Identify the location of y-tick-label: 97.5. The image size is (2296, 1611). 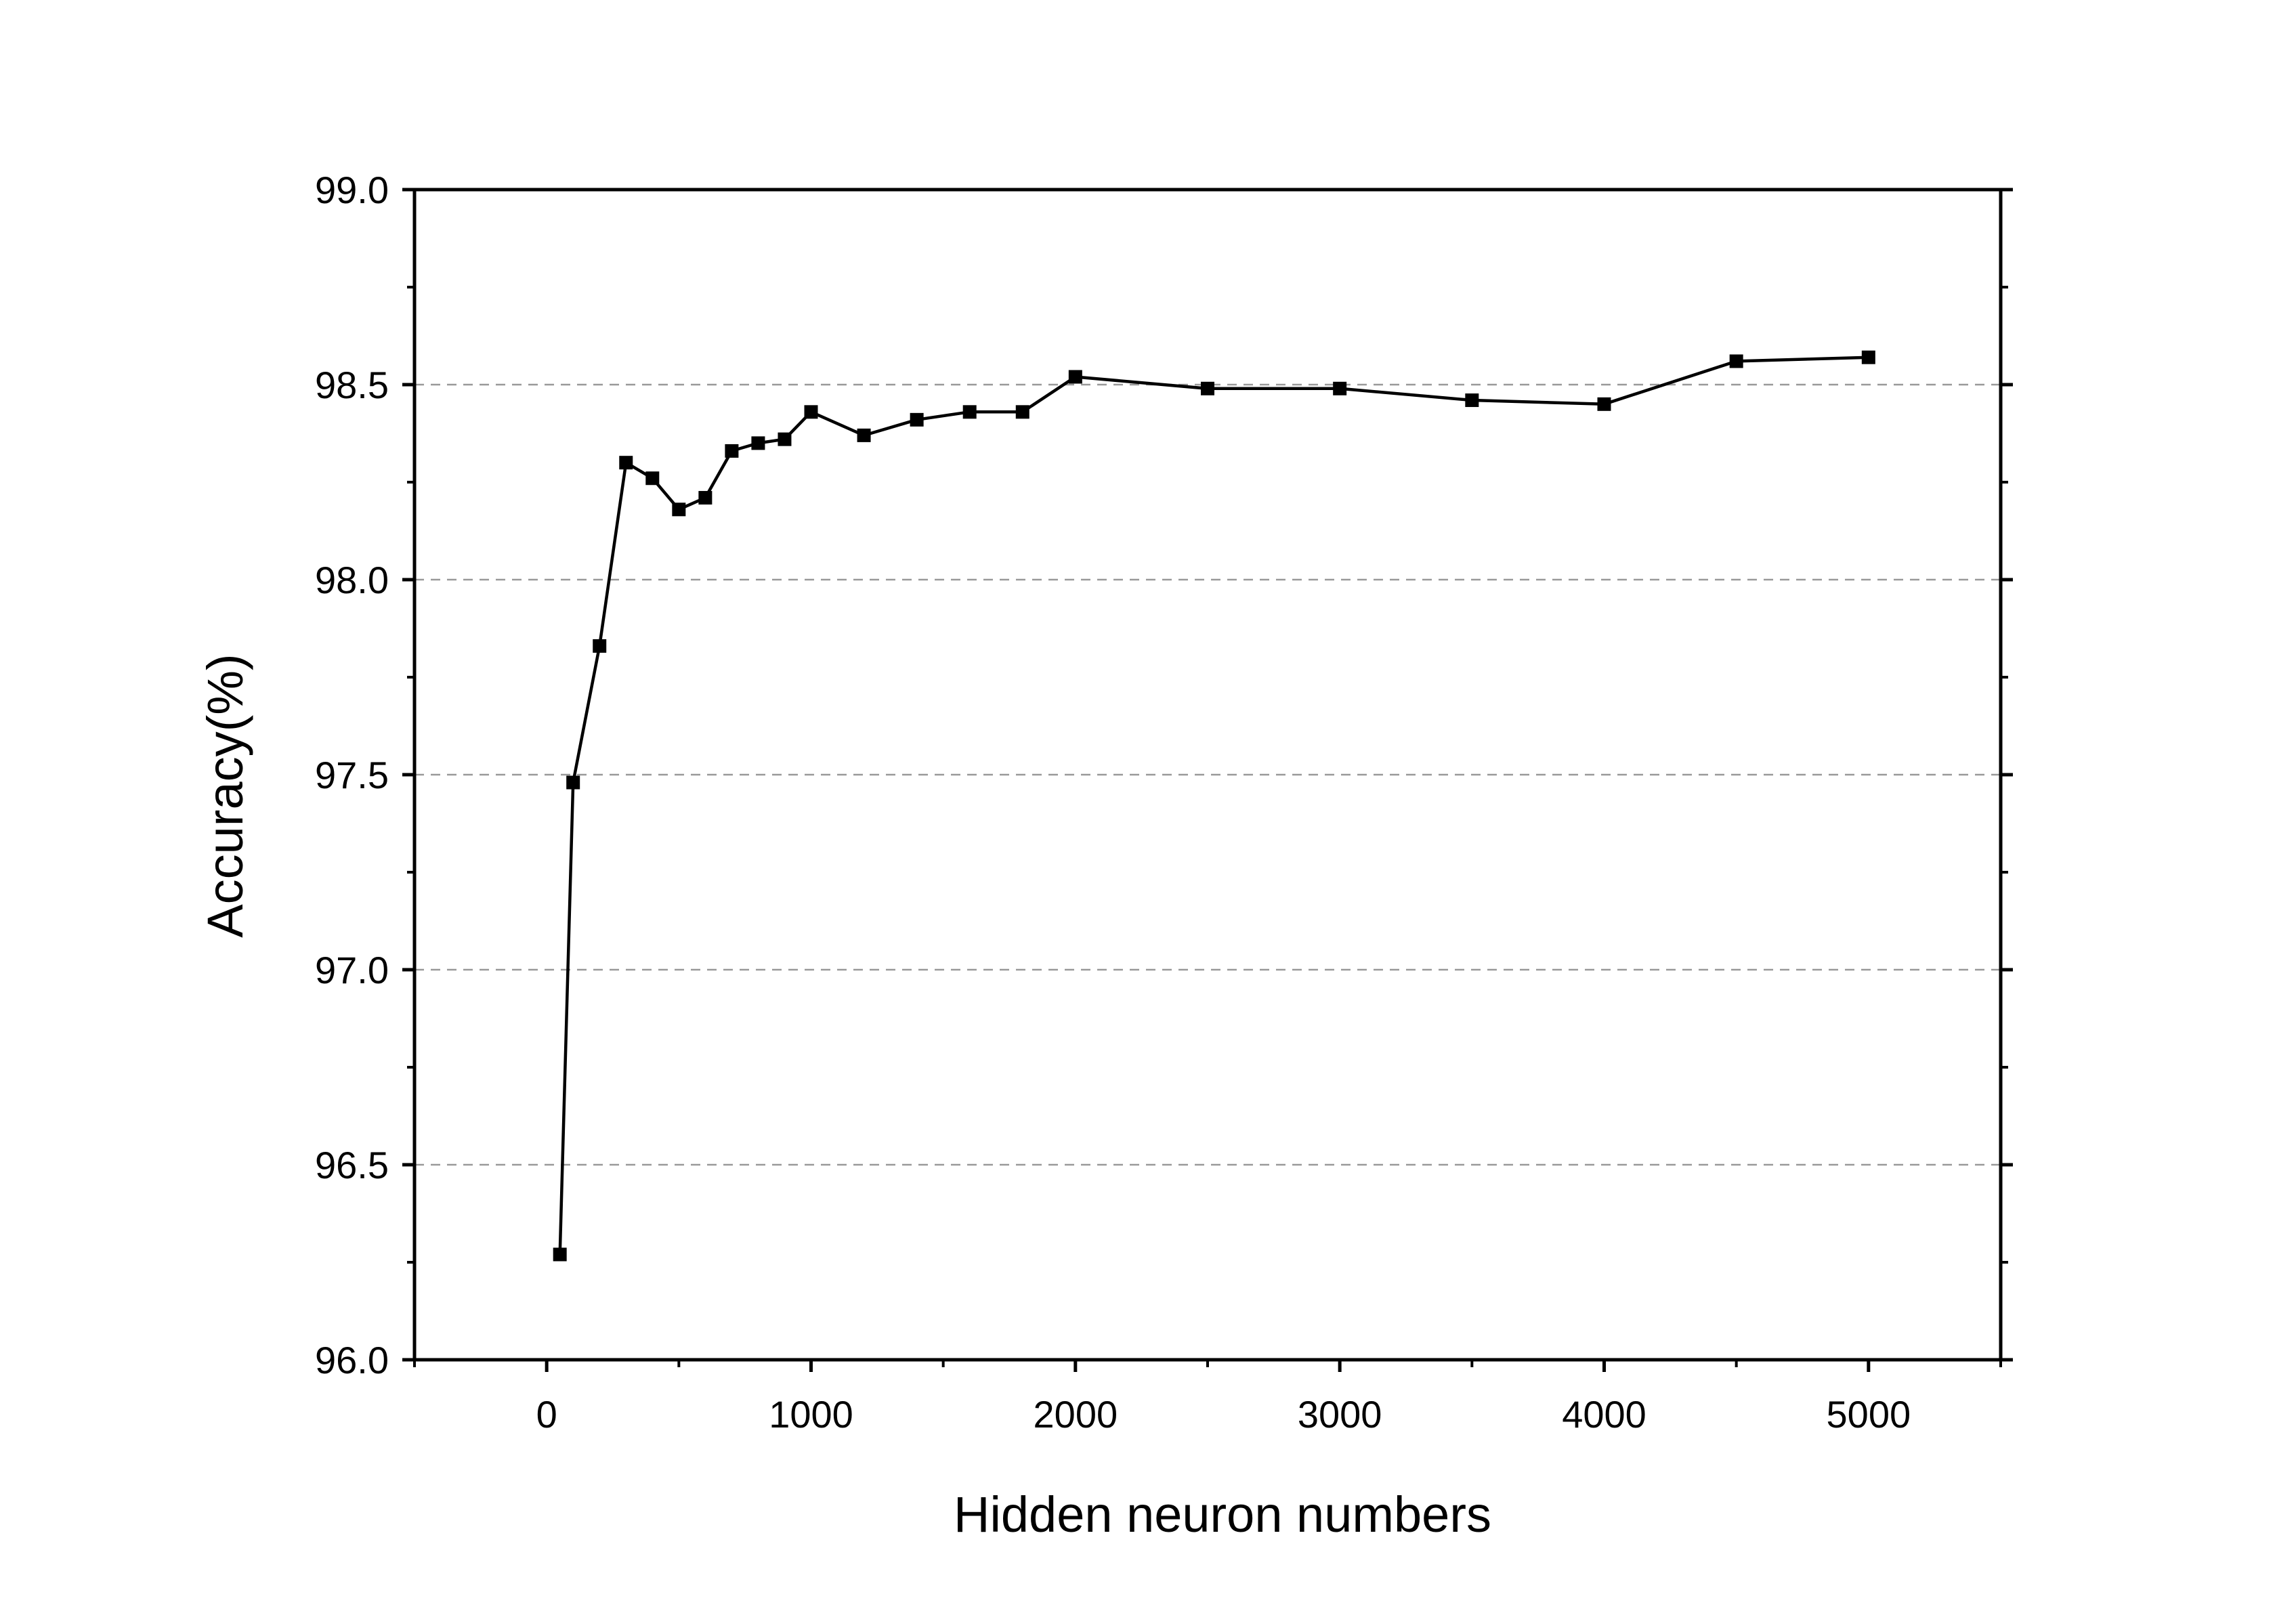
(352, 775).